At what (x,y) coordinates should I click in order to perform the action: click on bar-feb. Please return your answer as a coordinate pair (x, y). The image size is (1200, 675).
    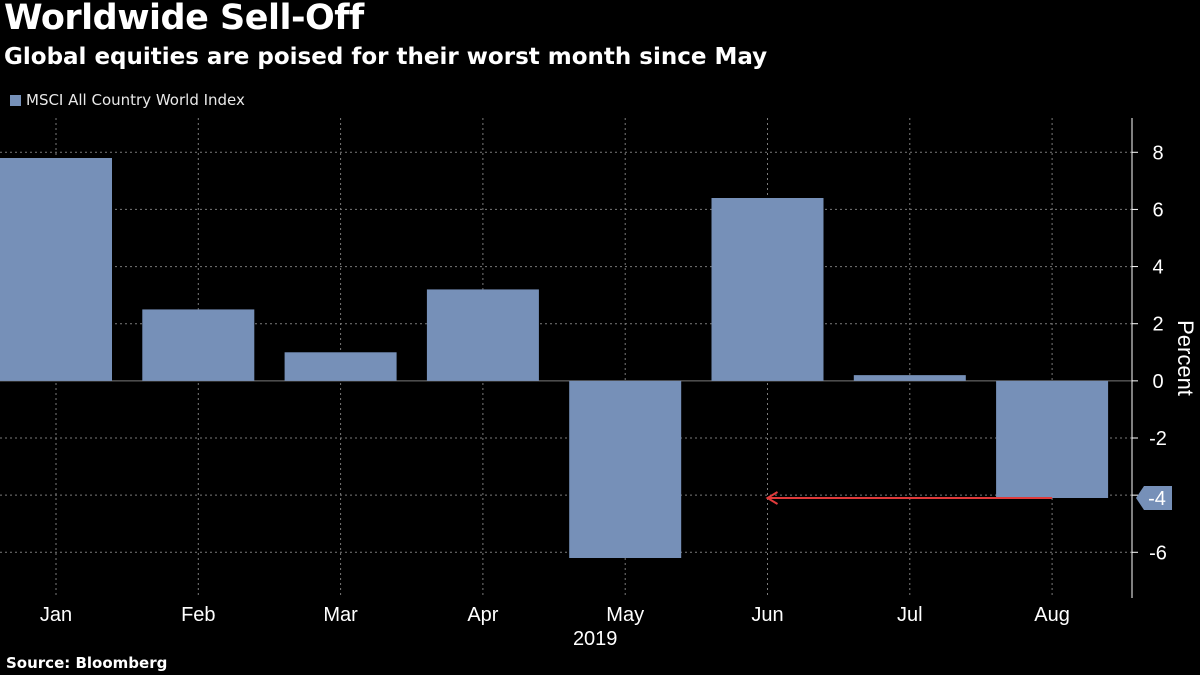
    Looking at the image, I should click on (198, 345).